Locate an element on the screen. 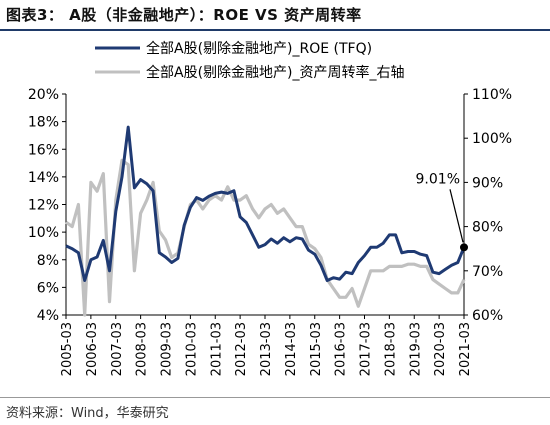 Image resolution: width=550 pixels, height=425 pixels. footer-rule is located at coordinates (275, 397).